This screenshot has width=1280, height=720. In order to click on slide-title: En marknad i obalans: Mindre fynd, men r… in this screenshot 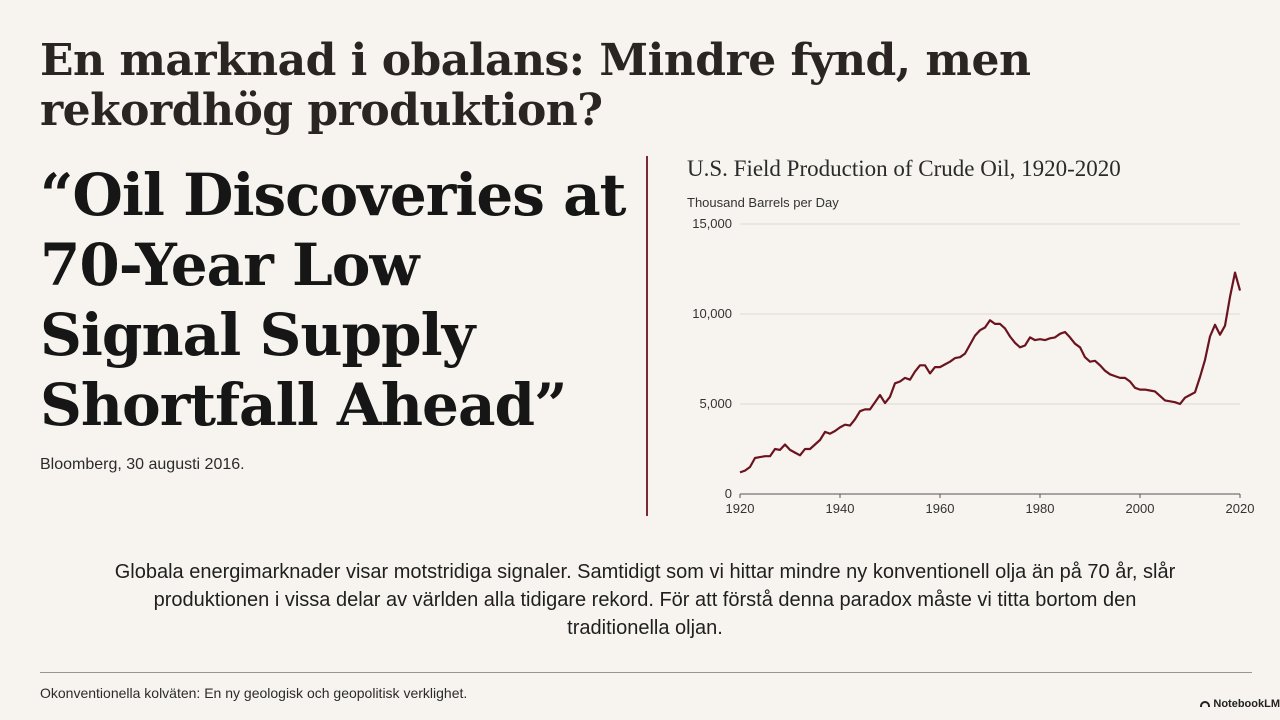, I will do `click(535, 85)`.